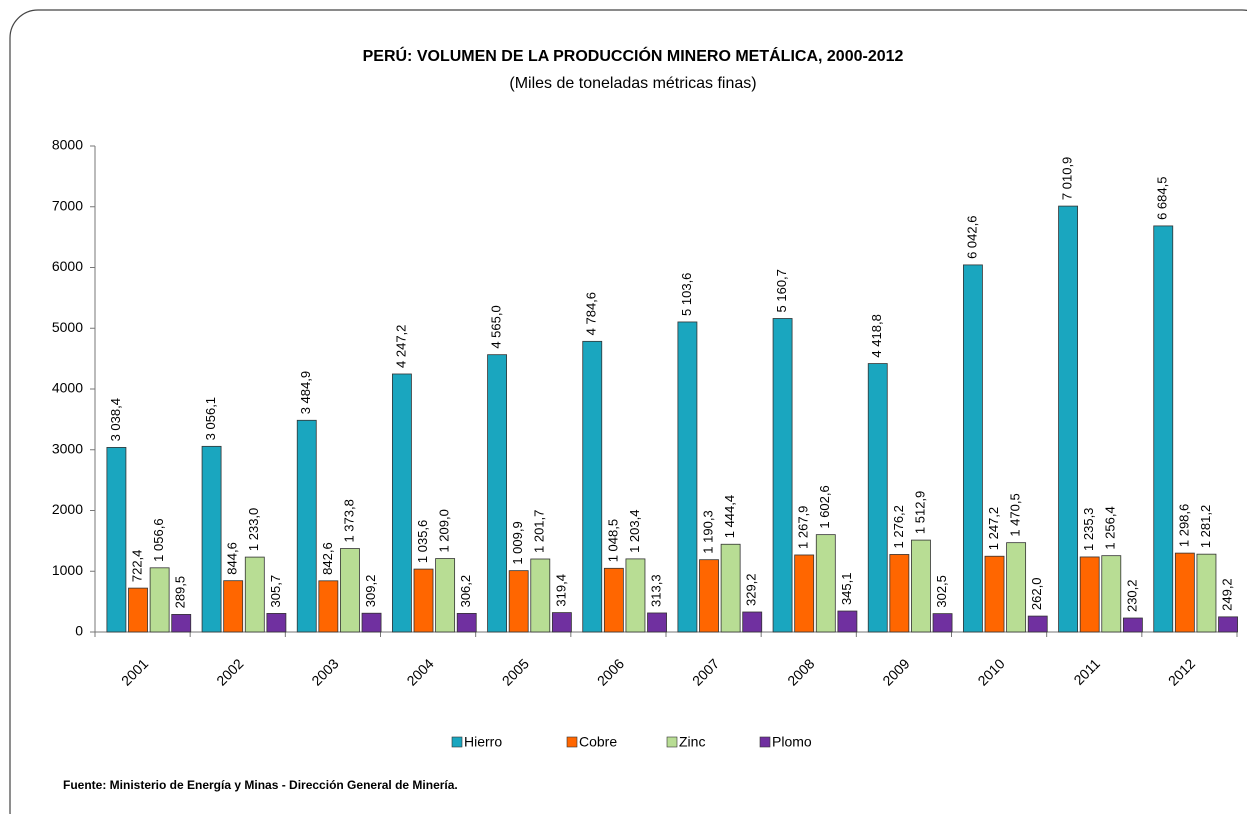  I want to click on value-label: 844,6, so click(232, 558).